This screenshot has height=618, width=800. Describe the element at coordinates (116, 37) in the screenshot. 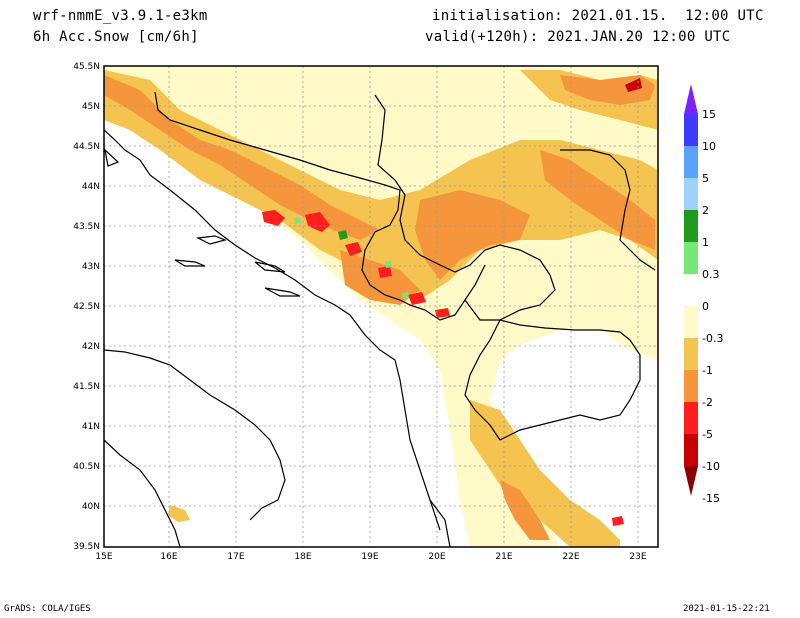

I see `variable-title: 6h Acc.Snow [cm/6h]` at that location.